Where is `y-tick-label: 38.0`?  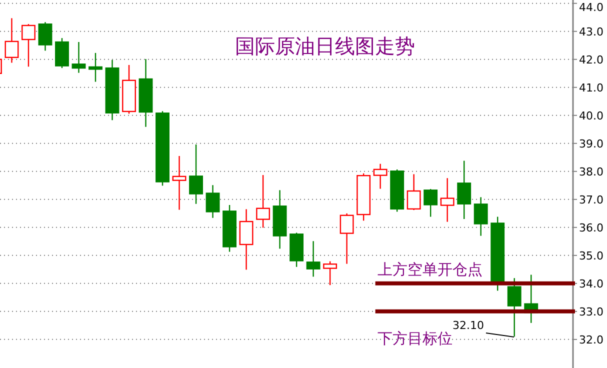
y-tick-label: 38.0 is located at coordinates (591, 171).